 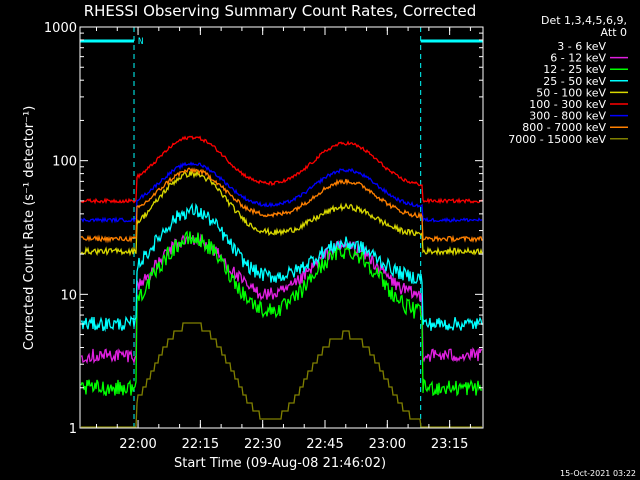 What do you see at coordinates (280, 463) in the screenshot?
I see `x-axis-label: Start Time (09-Aug-08 21:46:02)` at bounding box center [280, 463].